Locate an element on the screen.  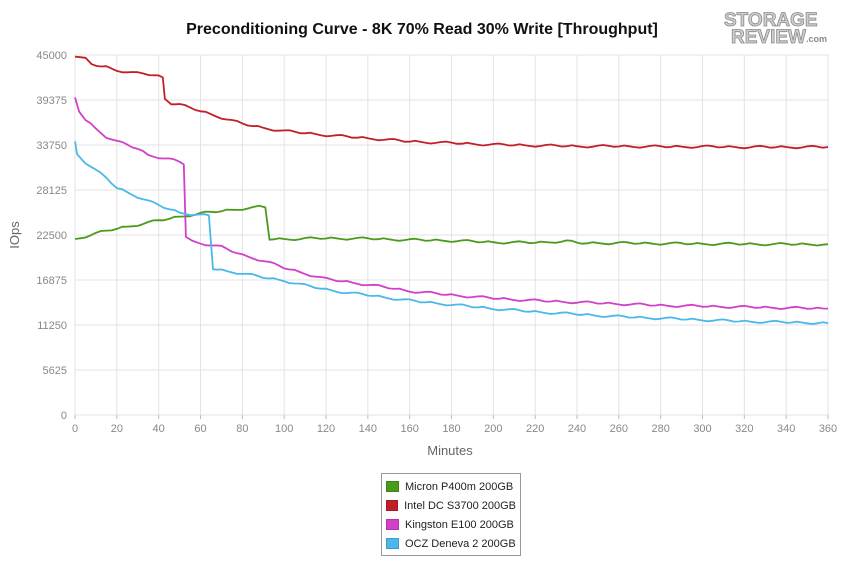
legend-label: Micron P400m 200GB is located at coordinates (459, 486).